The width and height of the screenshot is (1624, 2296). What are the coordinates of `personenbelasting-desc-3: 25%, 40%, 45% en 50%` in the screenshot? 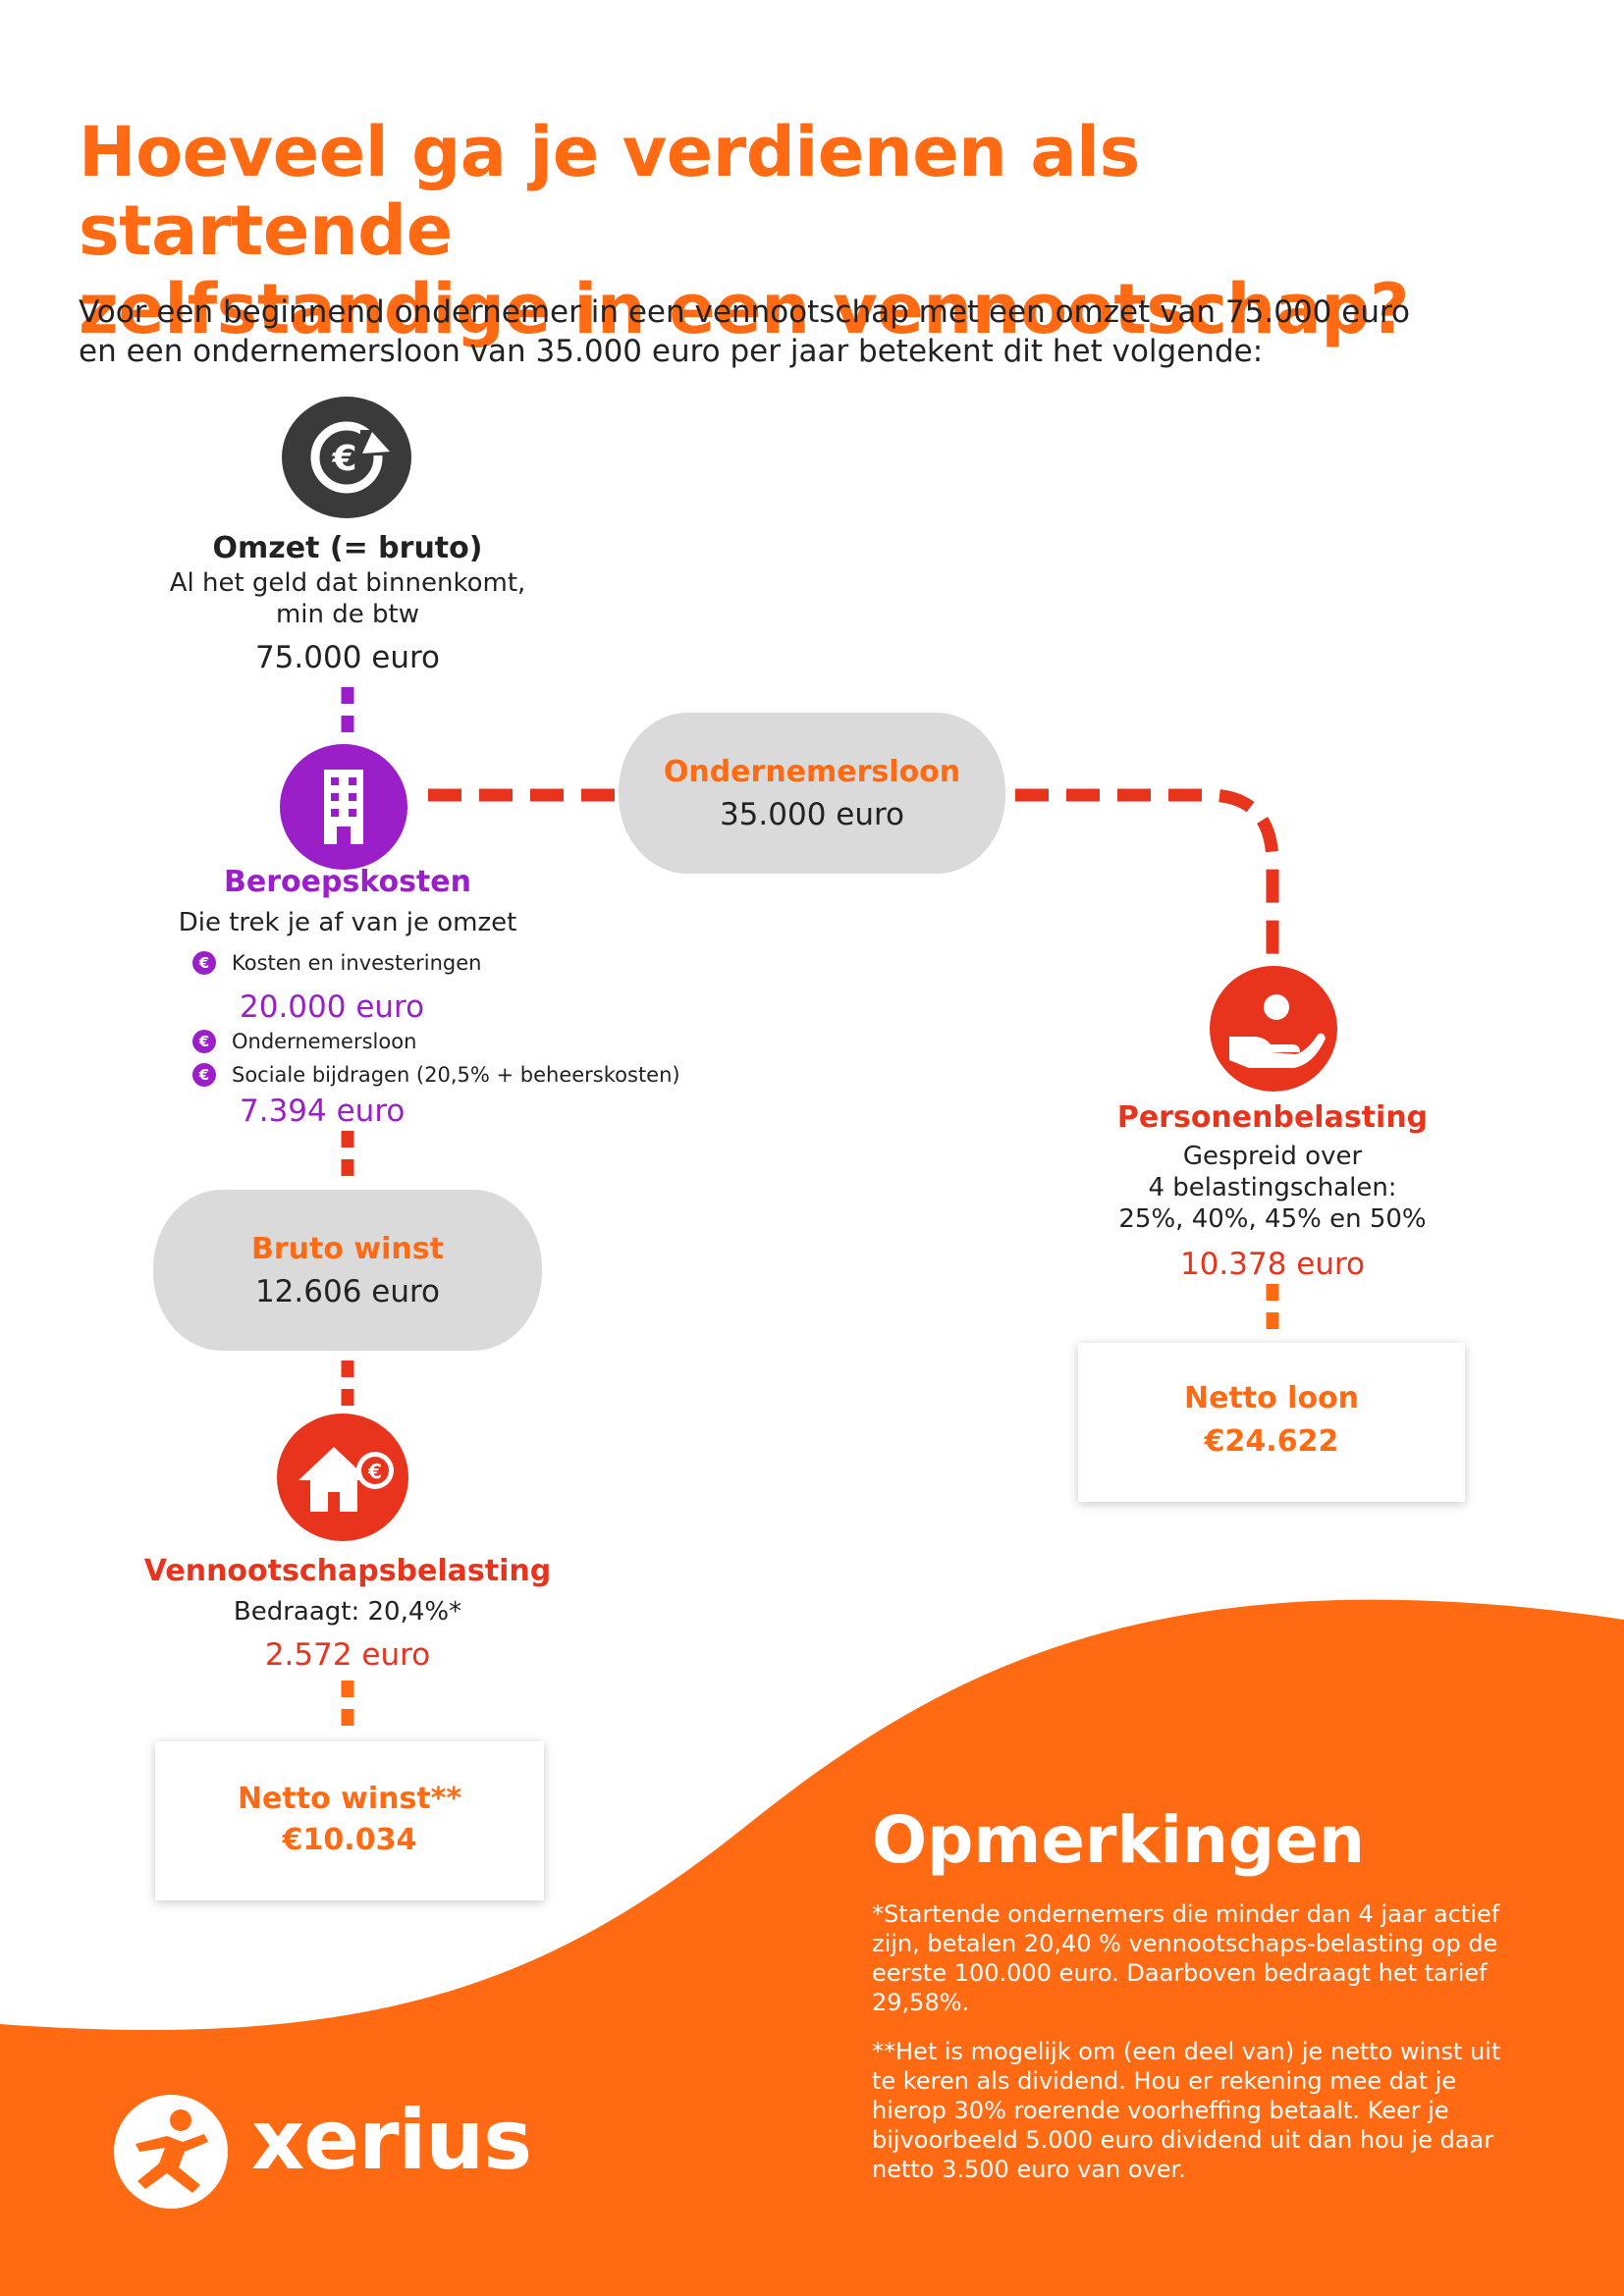 It's located at (1272, 1219).